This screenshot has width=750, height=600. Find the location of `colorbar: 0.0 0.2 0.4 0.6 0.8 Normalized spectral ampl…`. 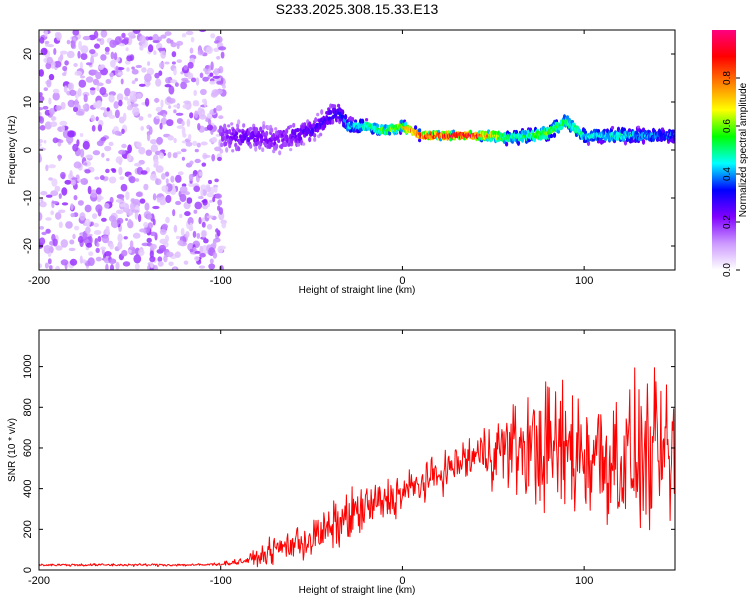

colorbar: 0.0 0.2 0.4 0.6 0.8 Normalized spectral ampl… is located at coordinates (730, 153).